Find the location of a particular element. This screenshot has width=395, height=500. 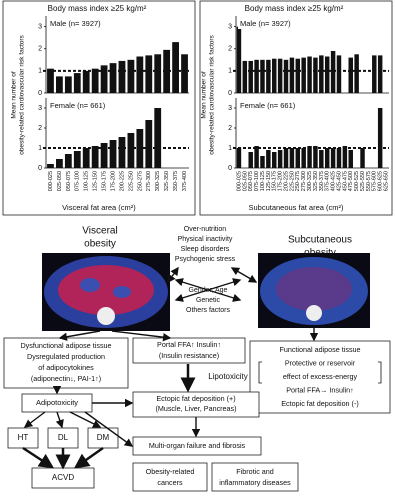

x-axis-label: Visceral fat area (cm²) is located at coordinates (99, 207).